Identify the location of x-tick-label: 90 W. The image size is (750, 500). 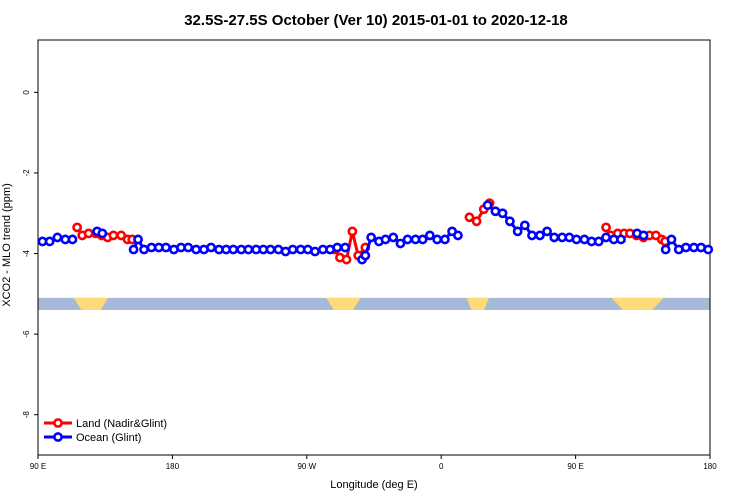
(306, 466).